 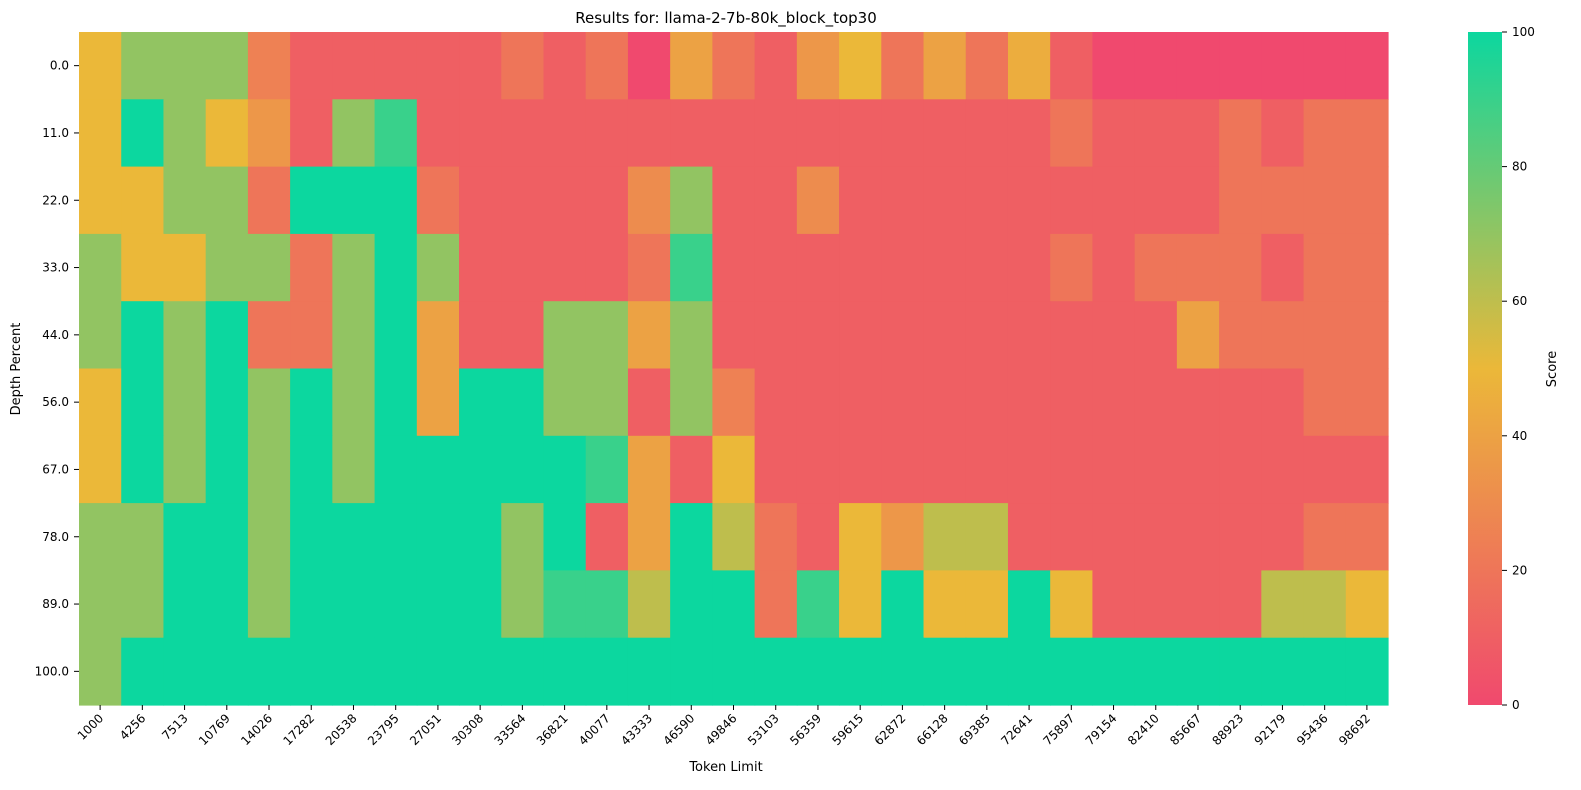 What do you see at coordinates (1185, 729) in the screenshot?
I see `x-tick-label: 85667` at bounding box center [1185, 729].